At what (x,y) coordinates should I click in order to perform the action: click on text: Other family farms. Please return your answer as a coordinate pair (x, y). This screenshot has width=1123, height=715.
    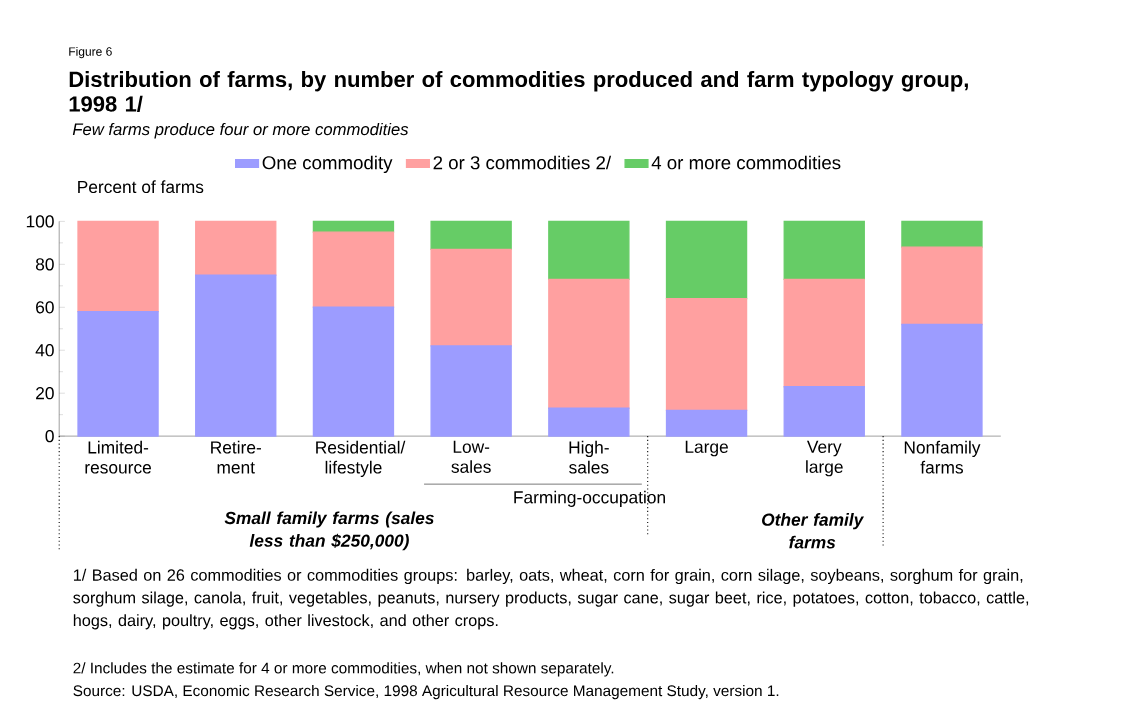
    Looking at the image, I should click on (813, 531).